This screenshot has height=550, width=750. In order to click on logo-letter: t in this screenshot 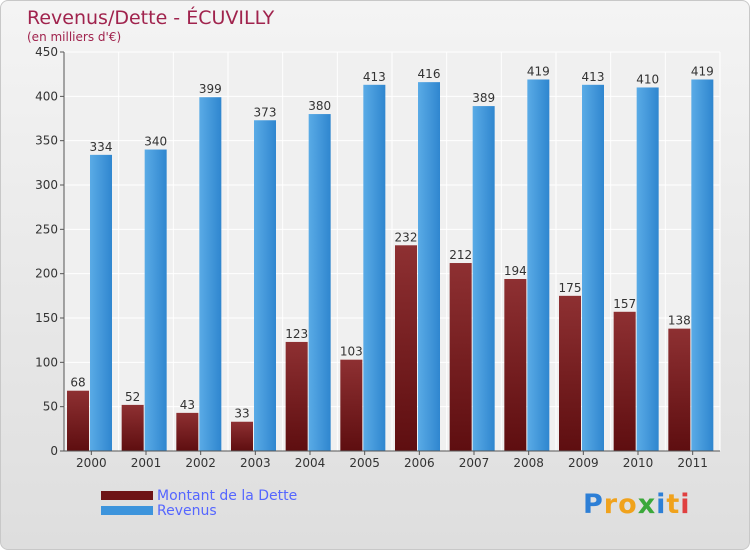, I will do `click(673, 504)`.